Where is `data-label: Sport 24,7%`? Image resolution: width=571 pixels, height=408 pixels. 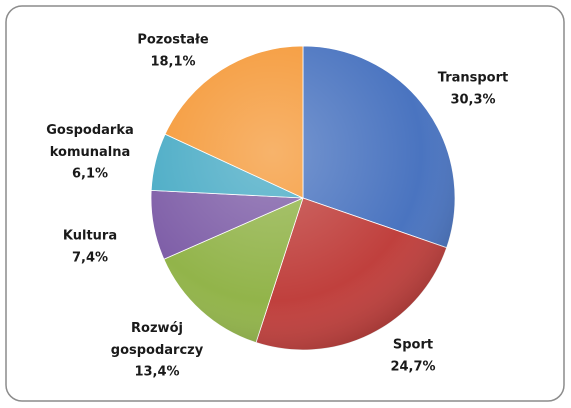 data-label: Sport 24,7% is located at coordinates (412, 356).